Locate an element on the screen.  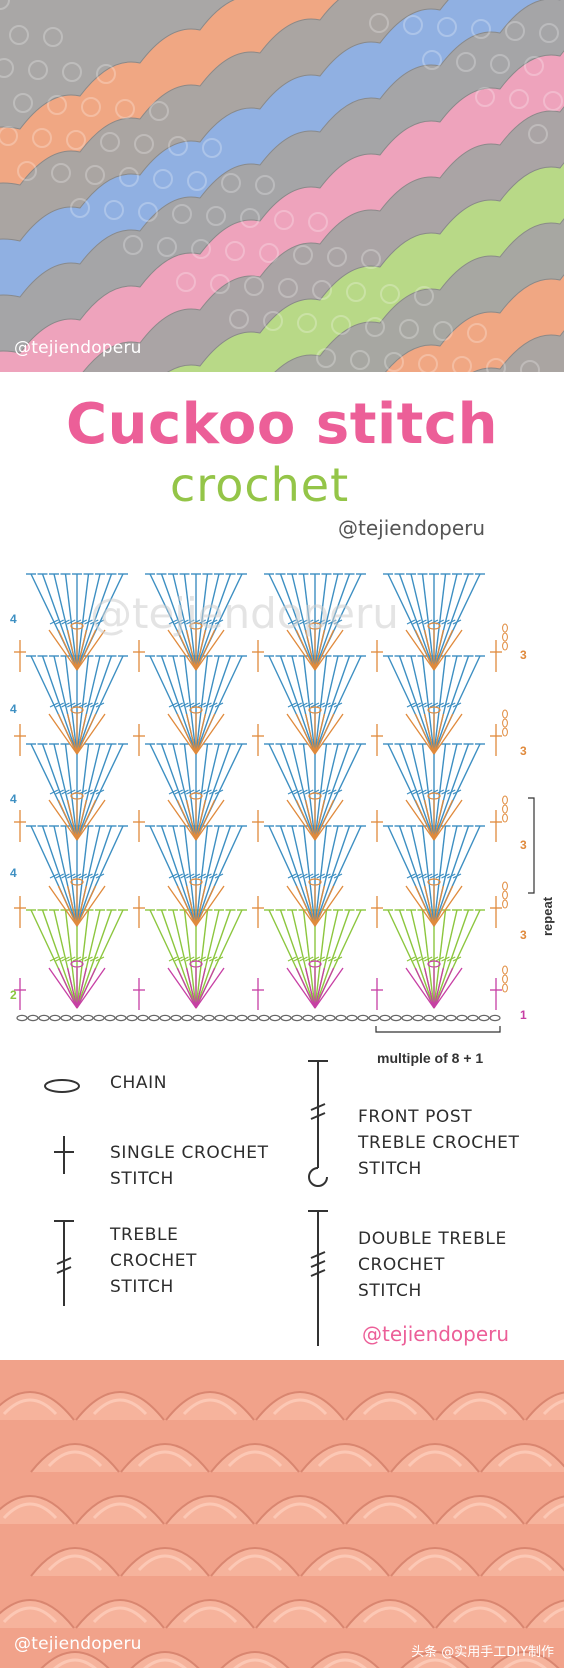
multiple-bracket is located at coordinates (438, 1029).